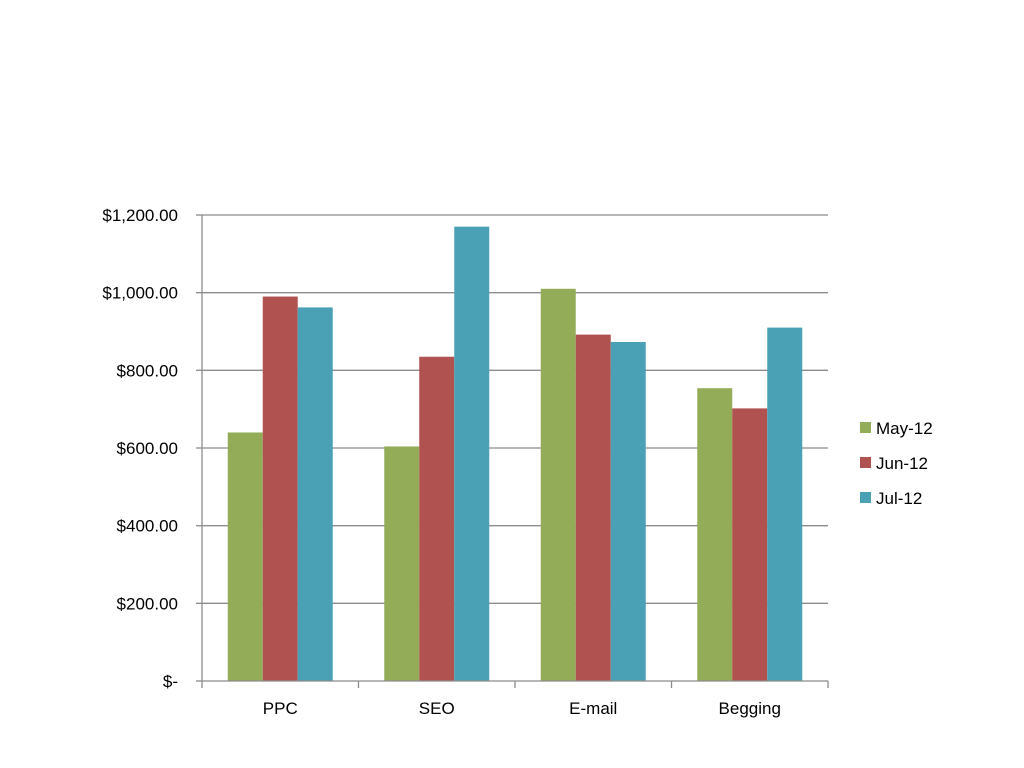 Image resolution: width=1024 pixels, height=768 pixels. Describe the element at coordinates (280, 708) in the screenshot. I see `x-tick-label: PPC` at that location.